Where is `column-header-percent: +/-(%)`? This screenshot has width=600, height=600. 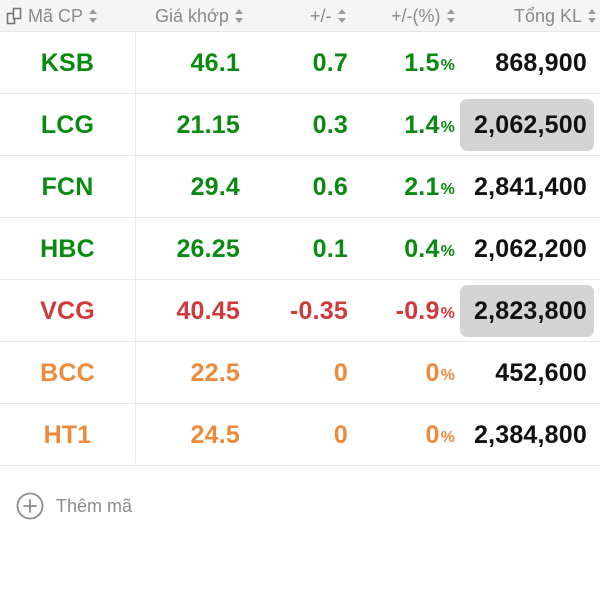 column-header-percent: +/-(%) is located at coordinates (423, 16).